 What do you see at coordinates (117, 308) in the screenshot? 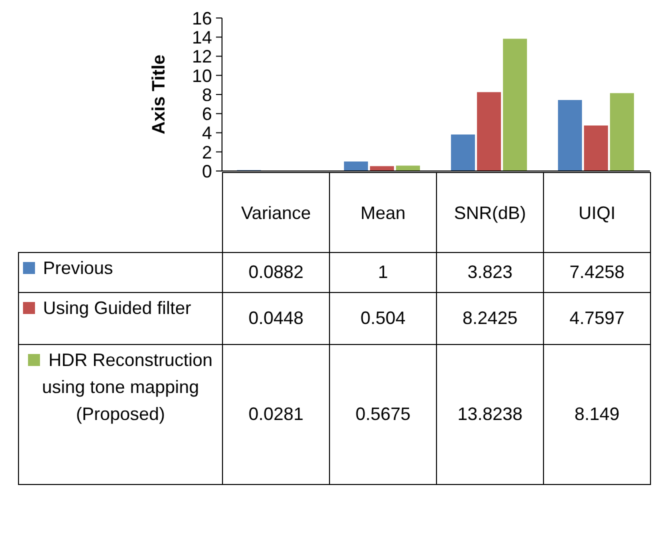
I see `legend-label: Using Guided filter` at bounding box center [117, 308].